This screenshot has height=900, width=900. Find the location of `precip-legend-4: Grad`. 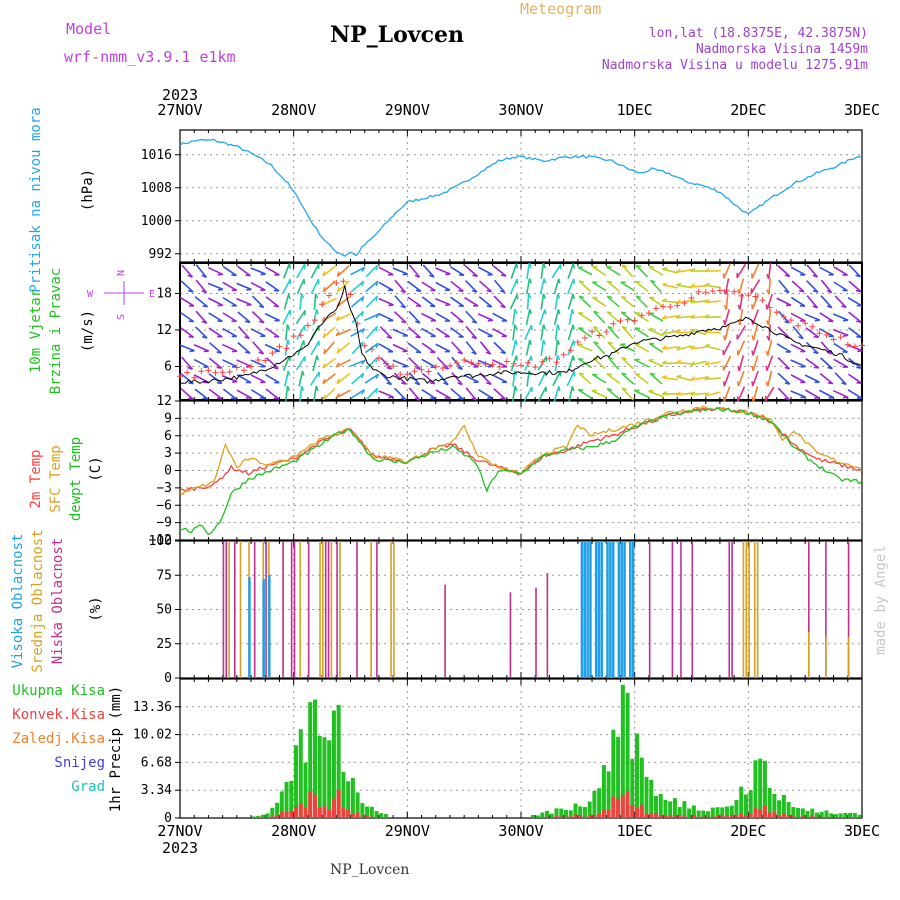

precip-legend-4: Grad is located at coordinates (88, 787).